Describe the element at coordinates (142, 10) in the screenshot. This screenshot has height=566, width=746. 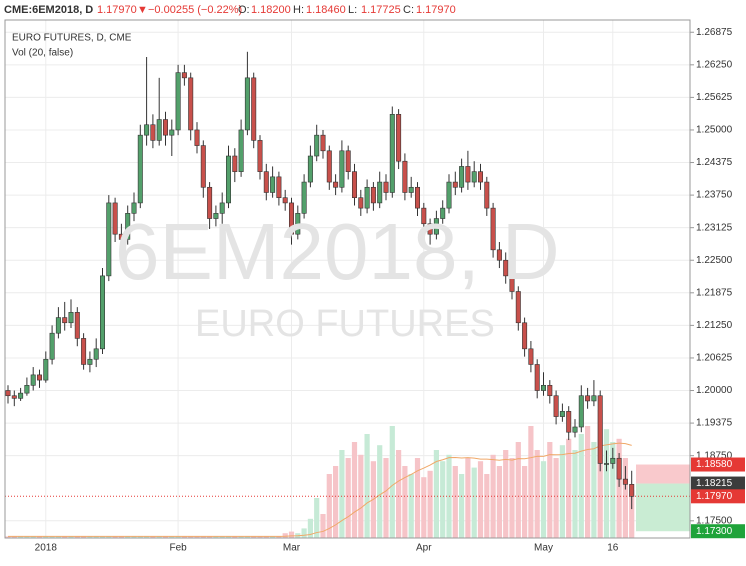
I see `change-arrow: ▼` at that location.